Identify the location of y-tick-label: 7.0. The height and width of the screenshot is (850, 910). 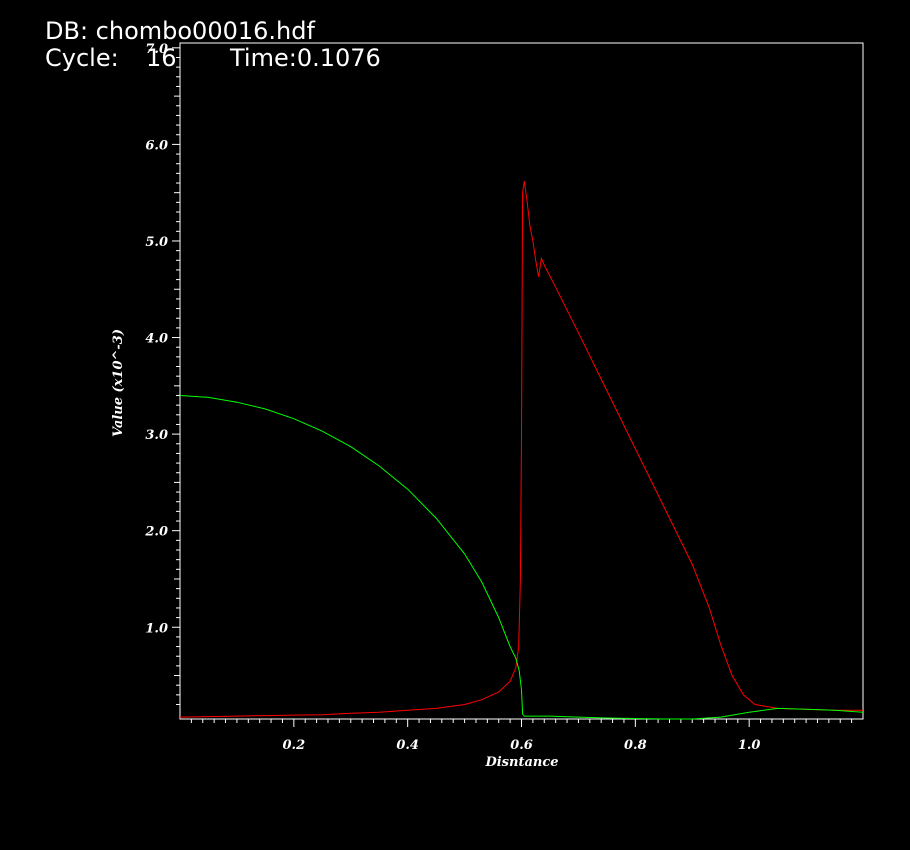
(156, 49).